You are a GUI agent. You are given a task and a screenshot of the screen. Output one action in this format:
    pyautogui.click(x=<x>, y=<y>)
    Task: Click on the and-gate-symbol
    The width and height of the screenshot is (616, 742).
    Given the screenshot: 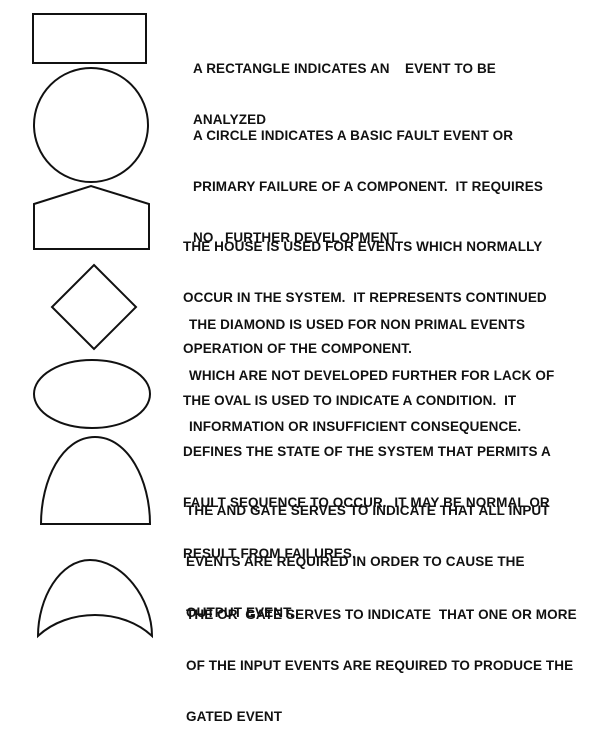 What is the action you would take?
    pyautogui.click(x=95, y=480)
    